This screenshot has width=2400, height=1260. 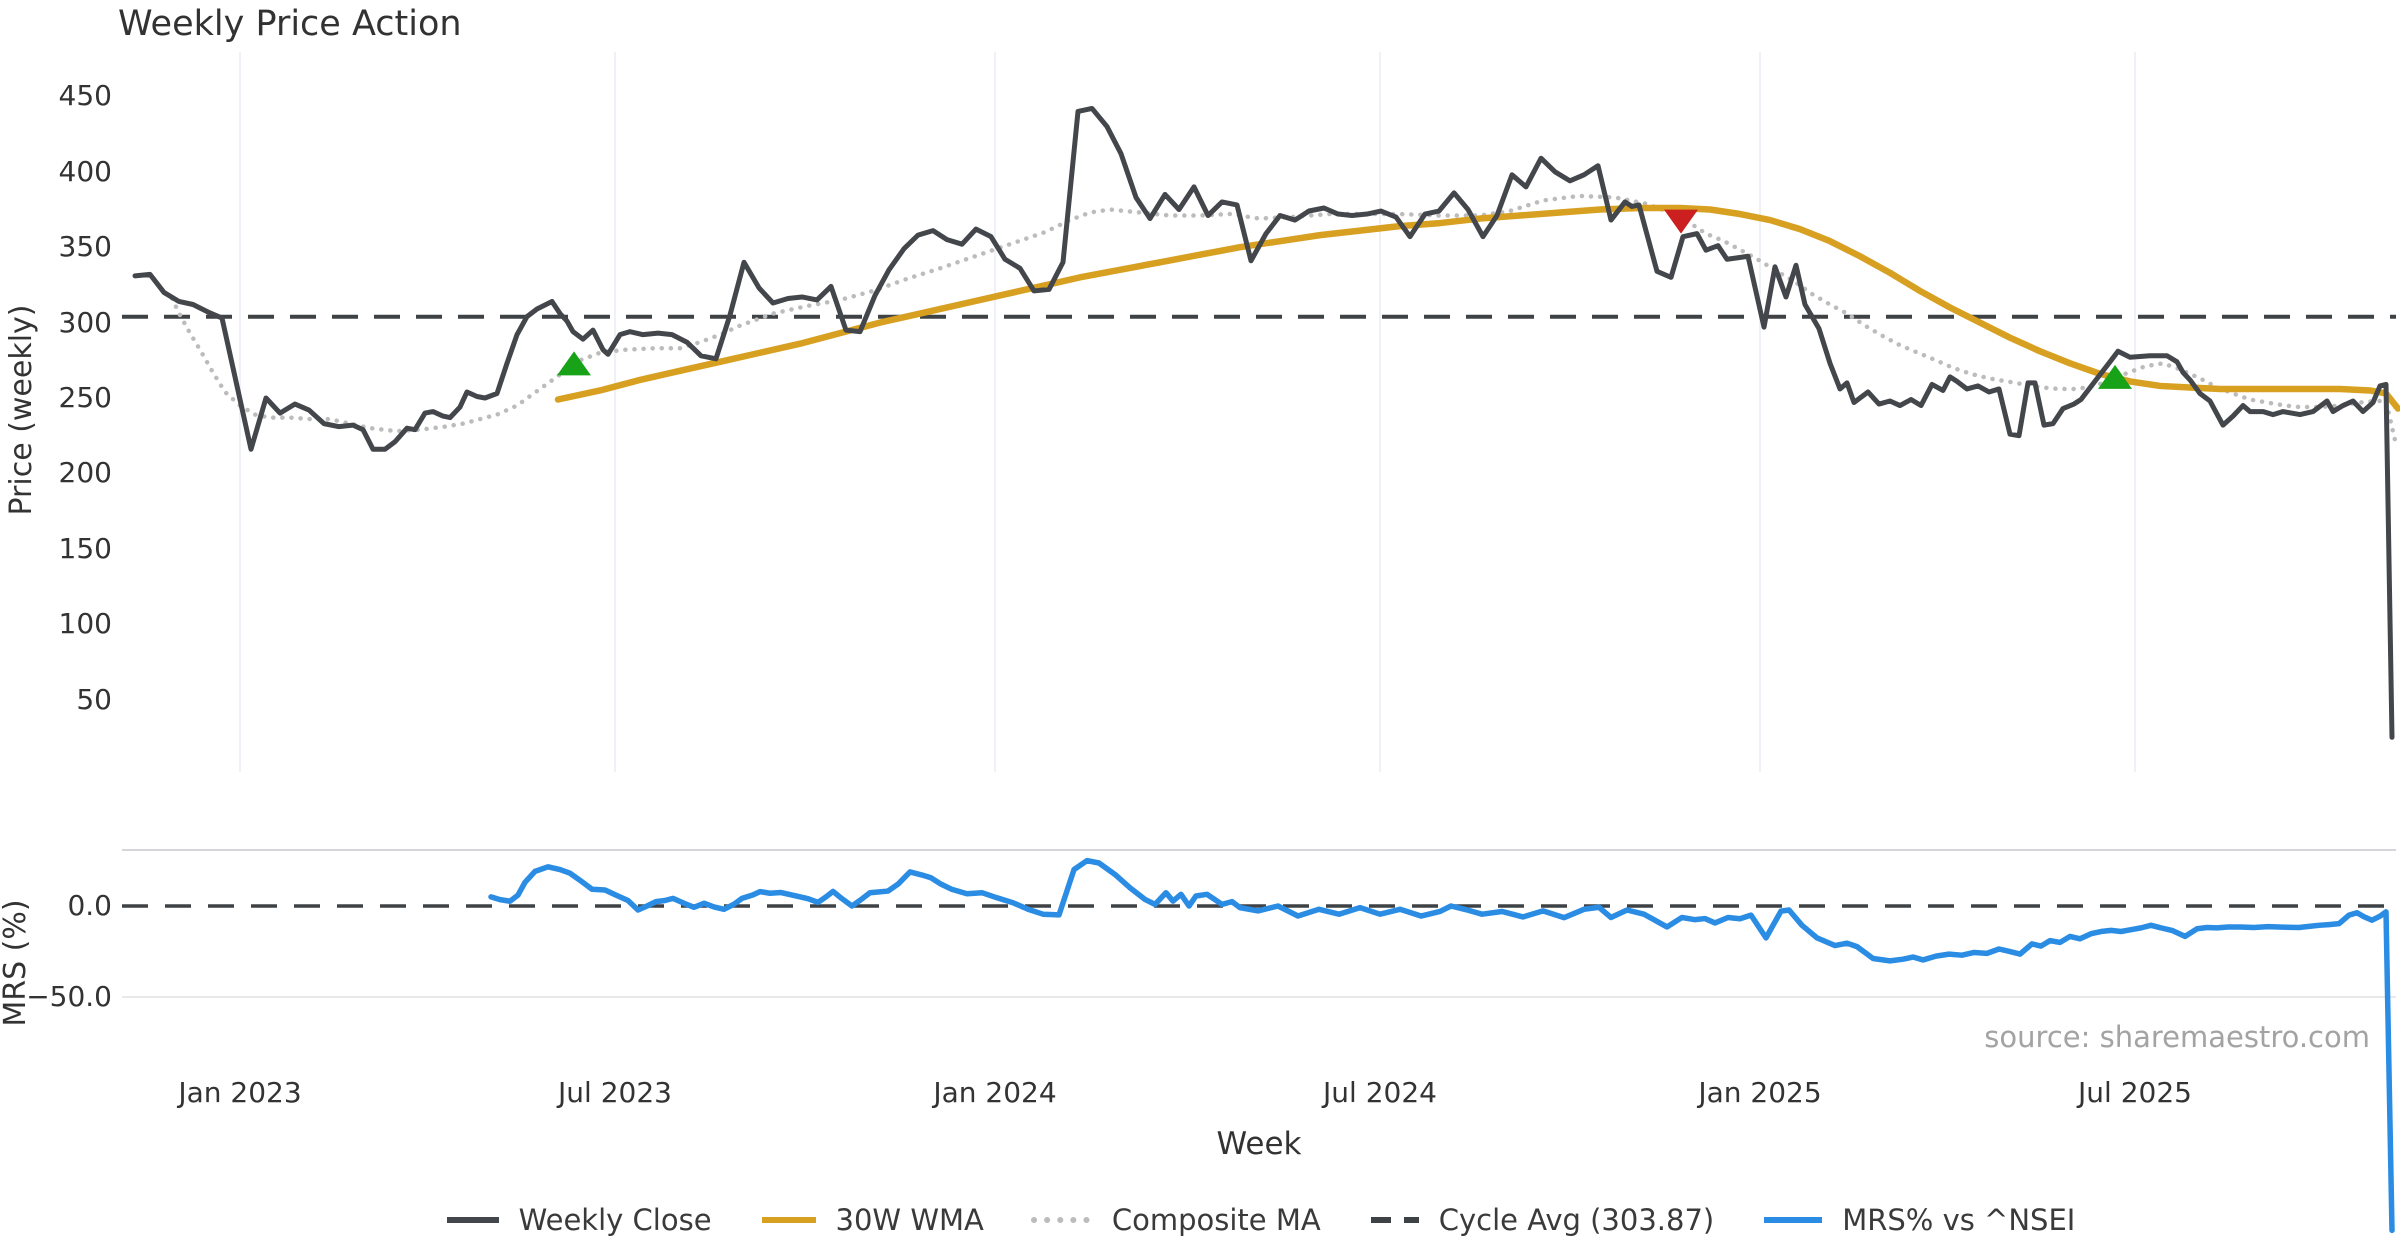 What do you see at coordinates (472, 1220) in the screenshot?
I see `legend-swatch-weekly-close` at bounding box center [472, 1220].